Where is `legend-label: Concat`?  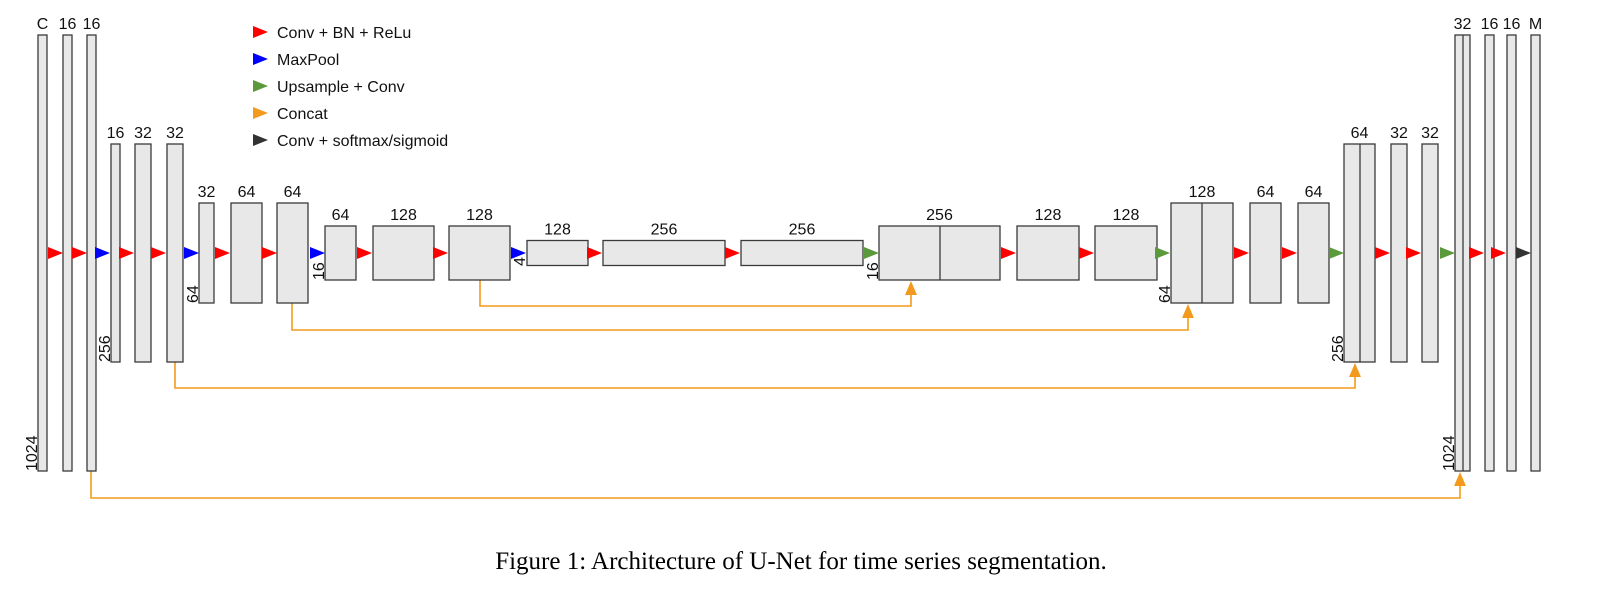
legend-label: Concat is located at coordinates (302, 114).